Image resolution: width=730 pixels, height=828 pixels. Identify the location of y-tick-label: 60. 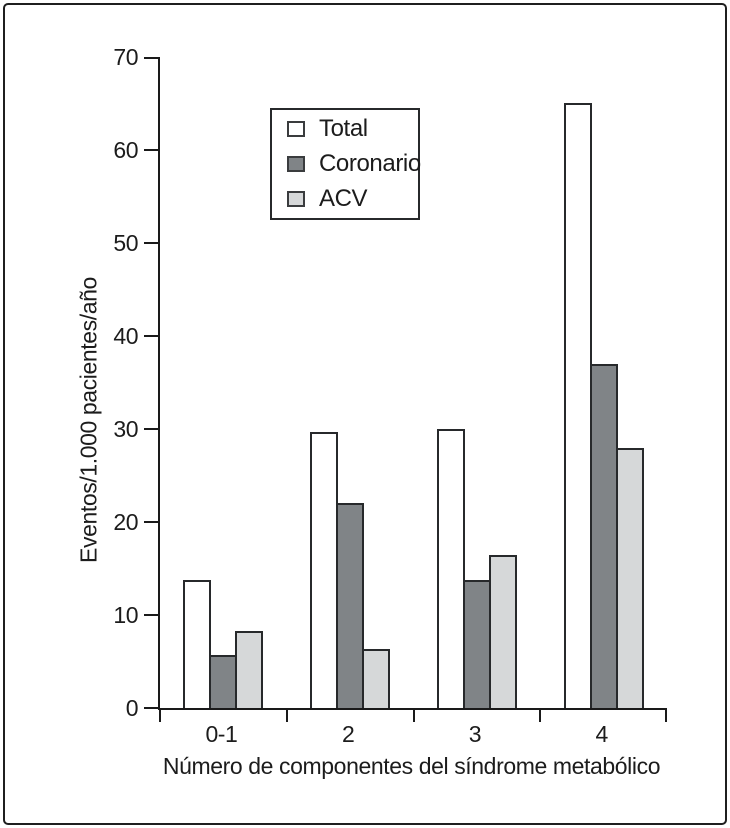
(125, 150).